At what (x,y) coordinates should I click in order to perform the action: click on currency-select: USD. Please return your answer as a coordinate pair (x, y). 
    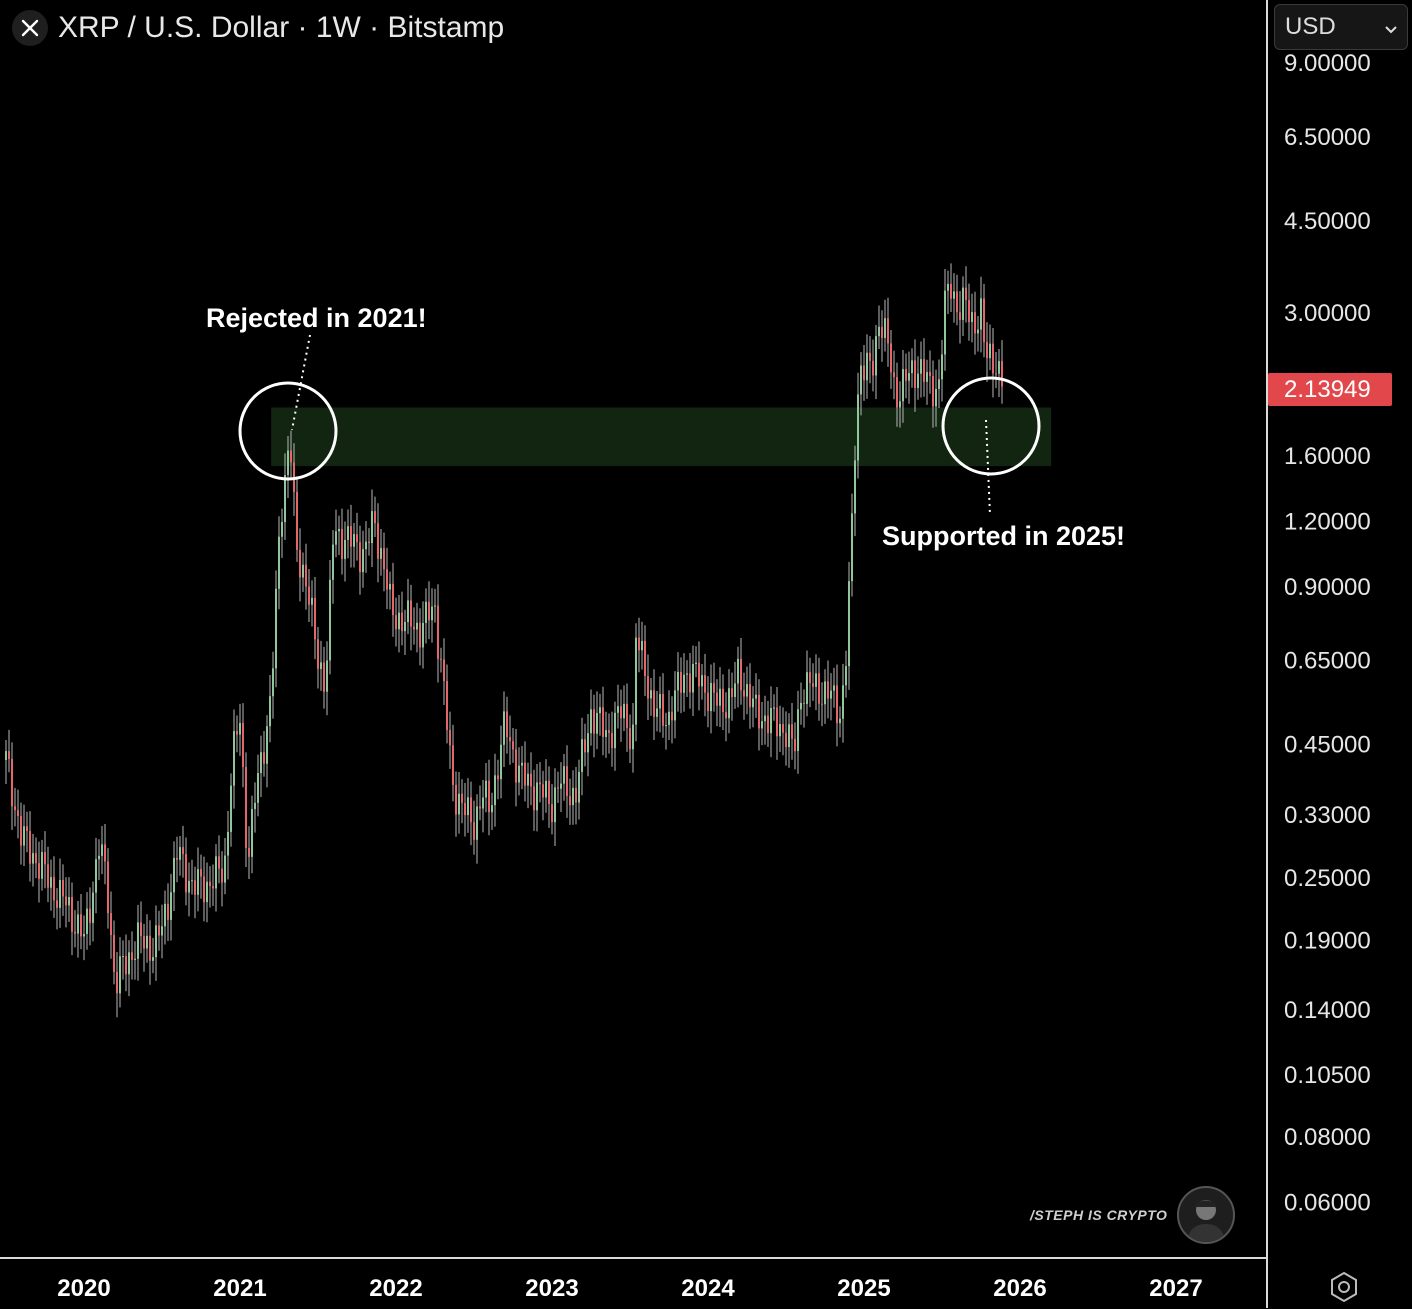
    Looking at the image, I should click on (1341, 27).